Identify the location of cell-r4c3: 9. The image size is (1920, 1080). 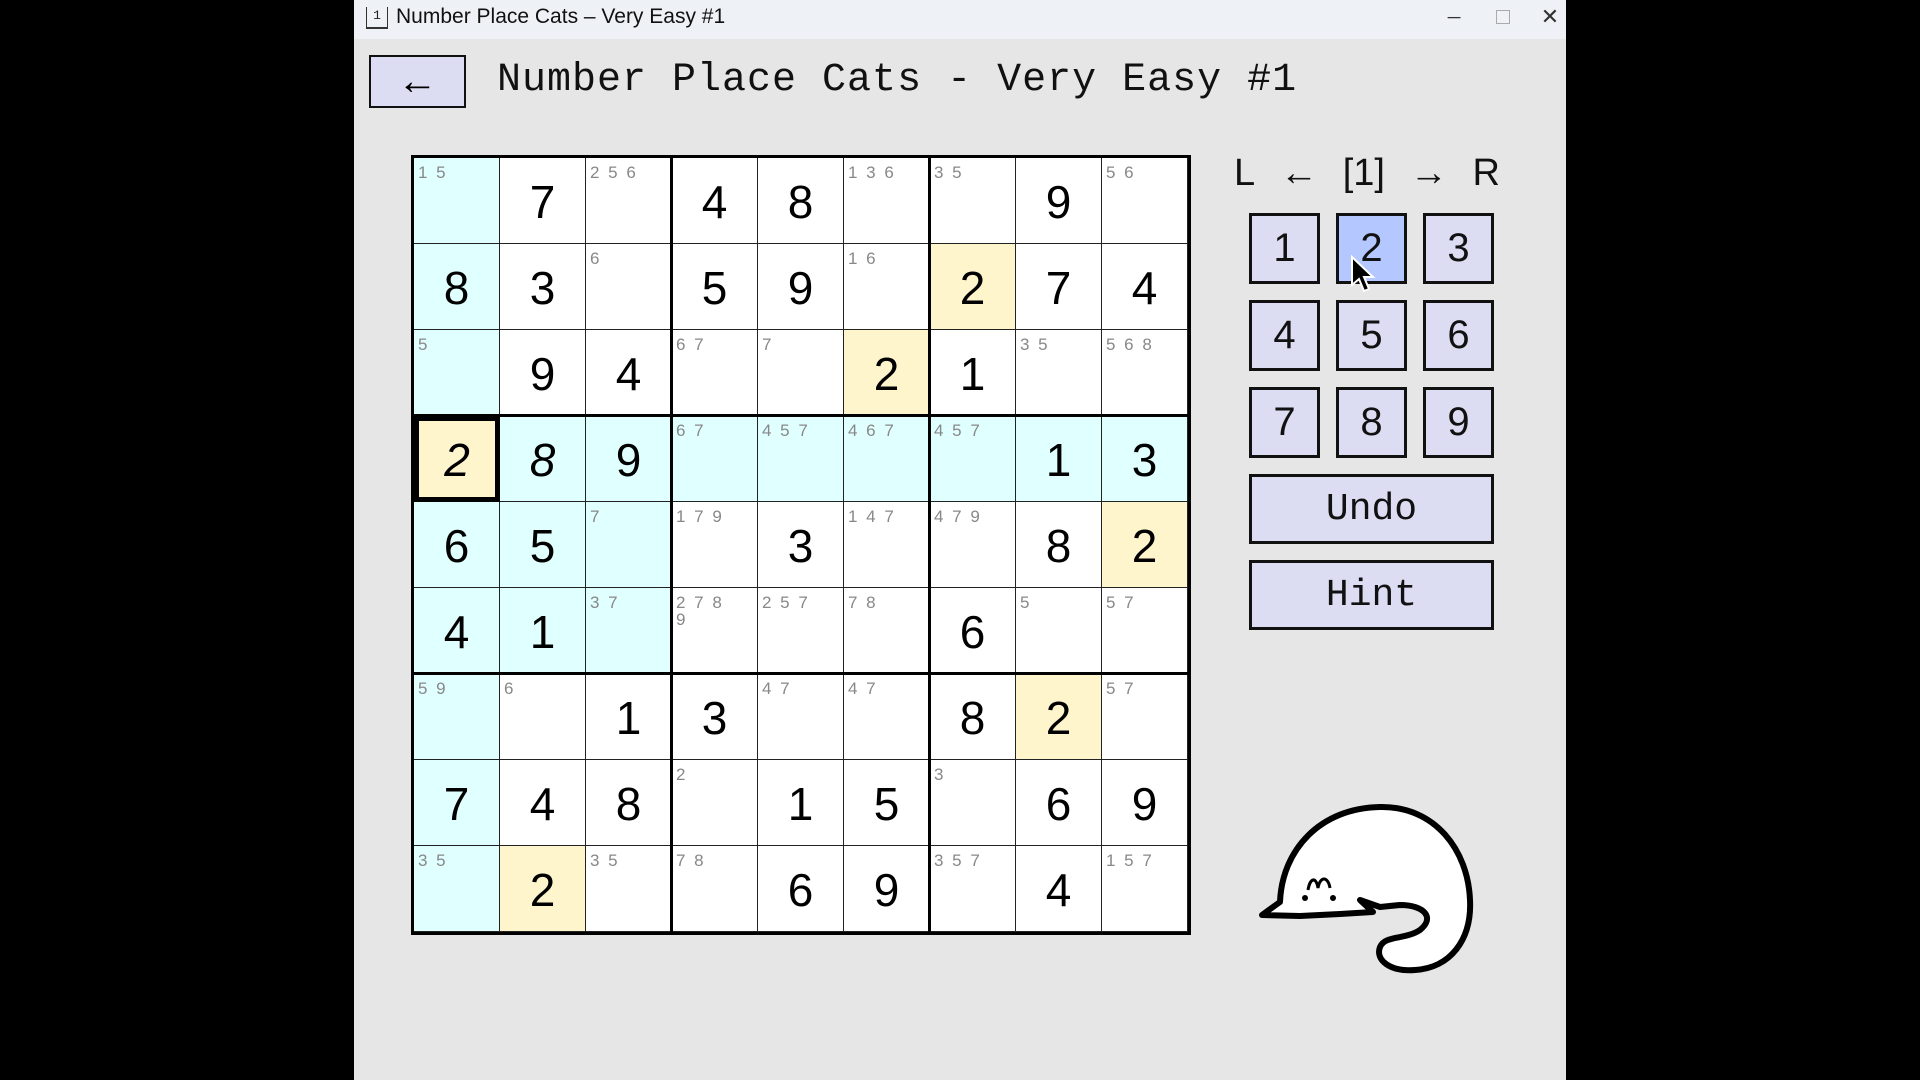
(629, 459).